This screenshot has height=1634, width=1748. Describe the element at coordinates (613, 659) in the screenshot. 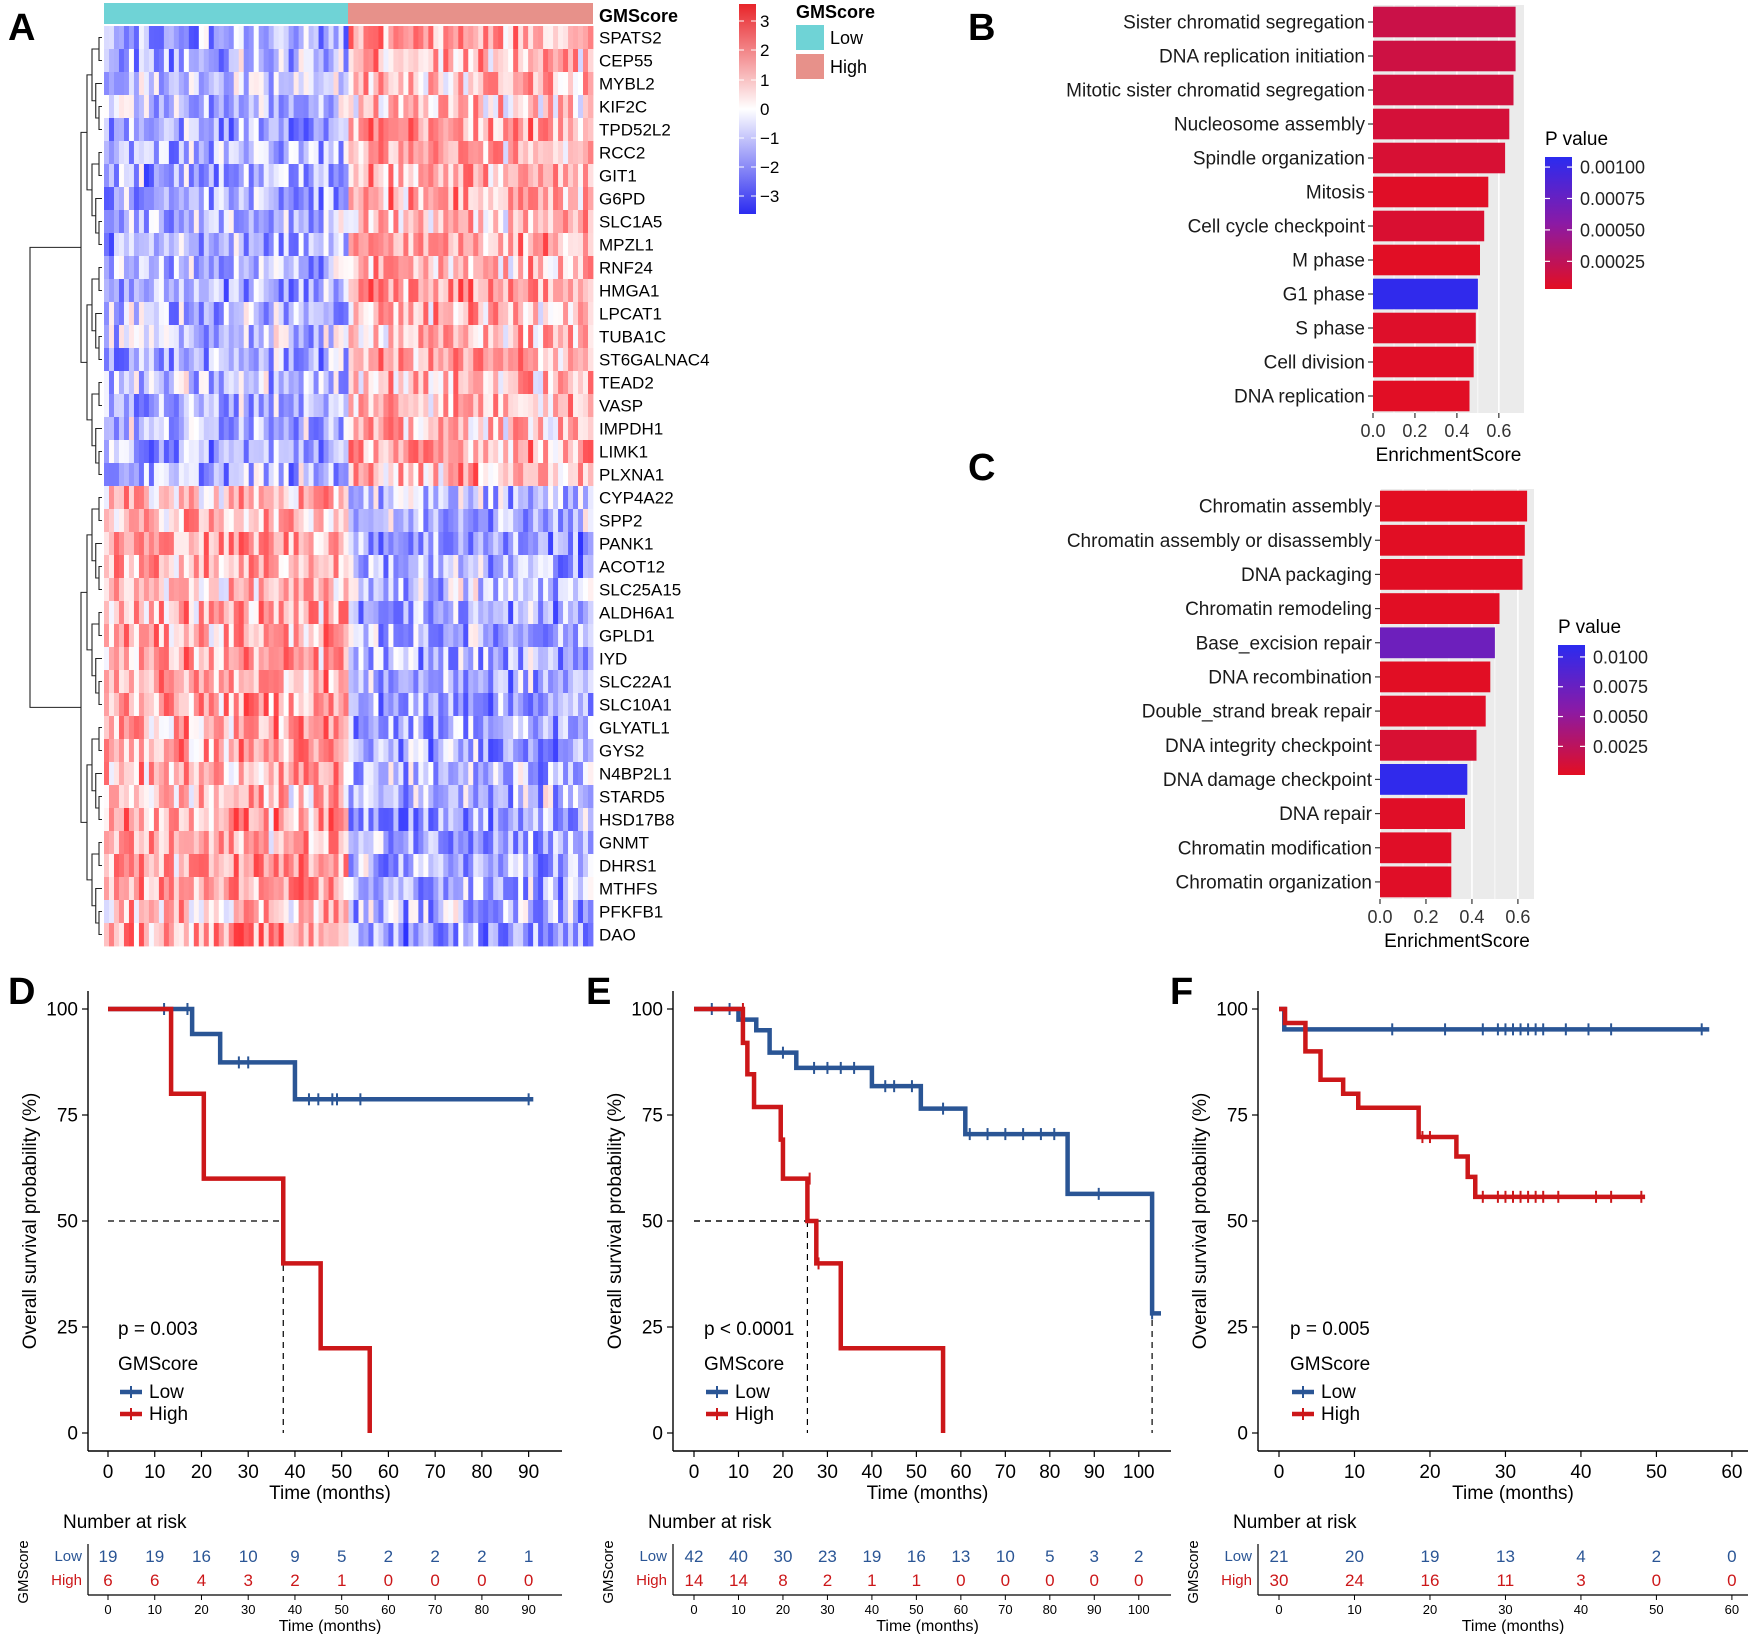

I see `gene-label: IYD` at that location.